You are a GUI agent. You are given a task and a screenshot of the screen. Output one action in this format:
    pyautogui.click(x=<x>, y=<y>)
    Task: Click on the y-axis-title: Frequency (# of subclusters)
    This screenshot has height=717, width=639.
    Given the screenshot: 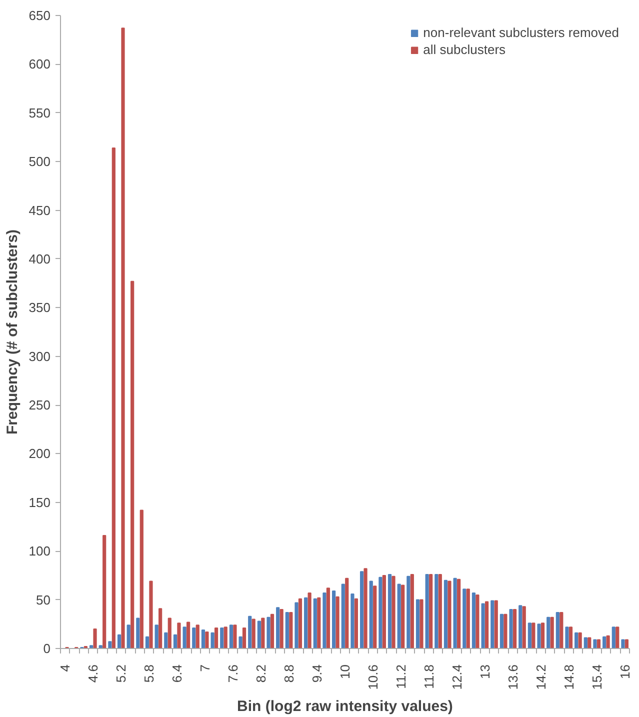 What is the action you would take?
    pyautogui.click(x=12, y=332)
    